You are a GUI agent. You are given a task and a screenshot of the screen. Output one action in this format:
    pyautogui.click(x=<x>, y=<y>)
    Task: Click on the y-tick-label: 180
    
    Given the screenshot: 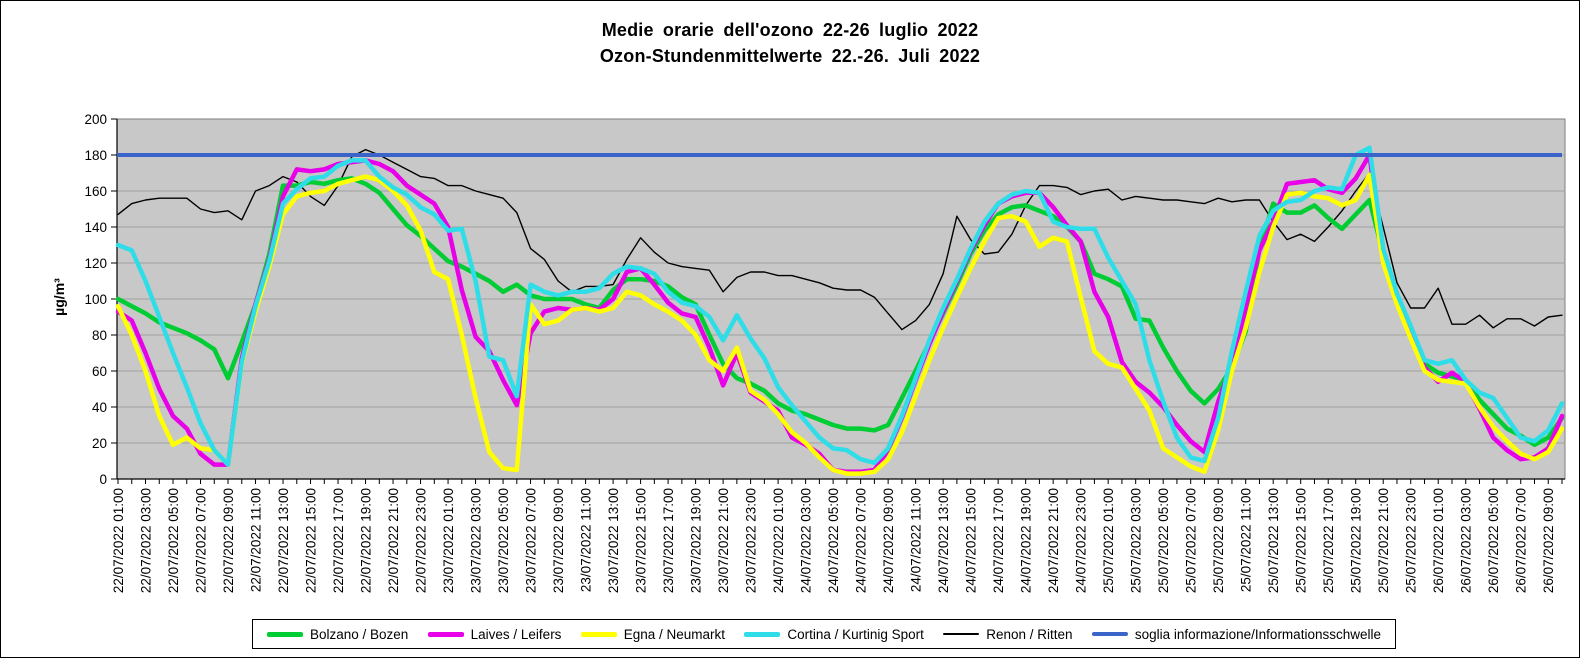 What is the action you would take?
    pyautogui.click(x=95, y=155)
    